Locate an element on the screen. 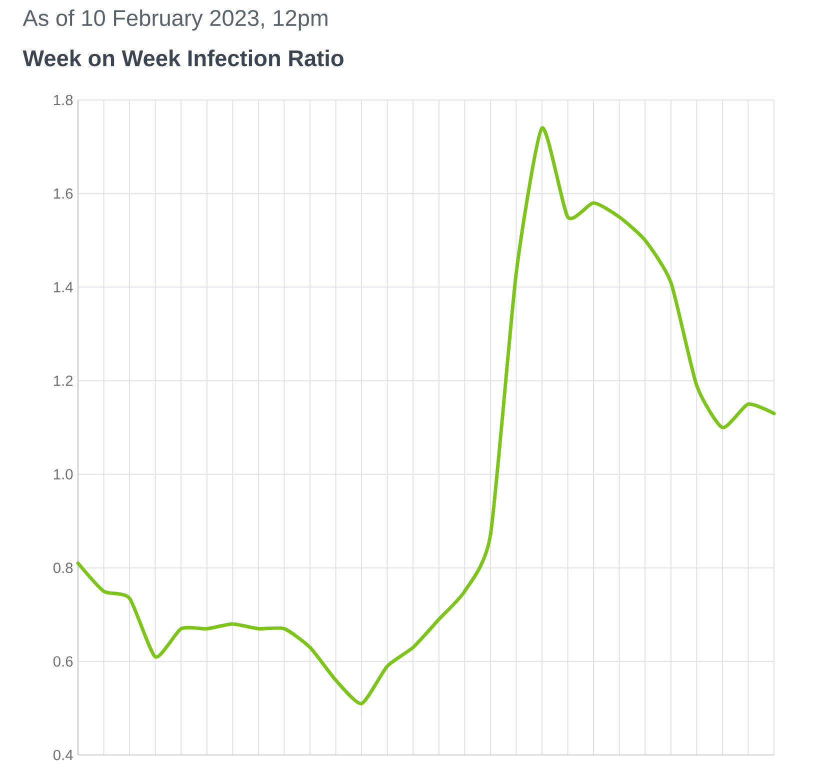 This screenshot has height=781, width=827. y-tick-label: 1.4 is located at coordinates (63, 287).